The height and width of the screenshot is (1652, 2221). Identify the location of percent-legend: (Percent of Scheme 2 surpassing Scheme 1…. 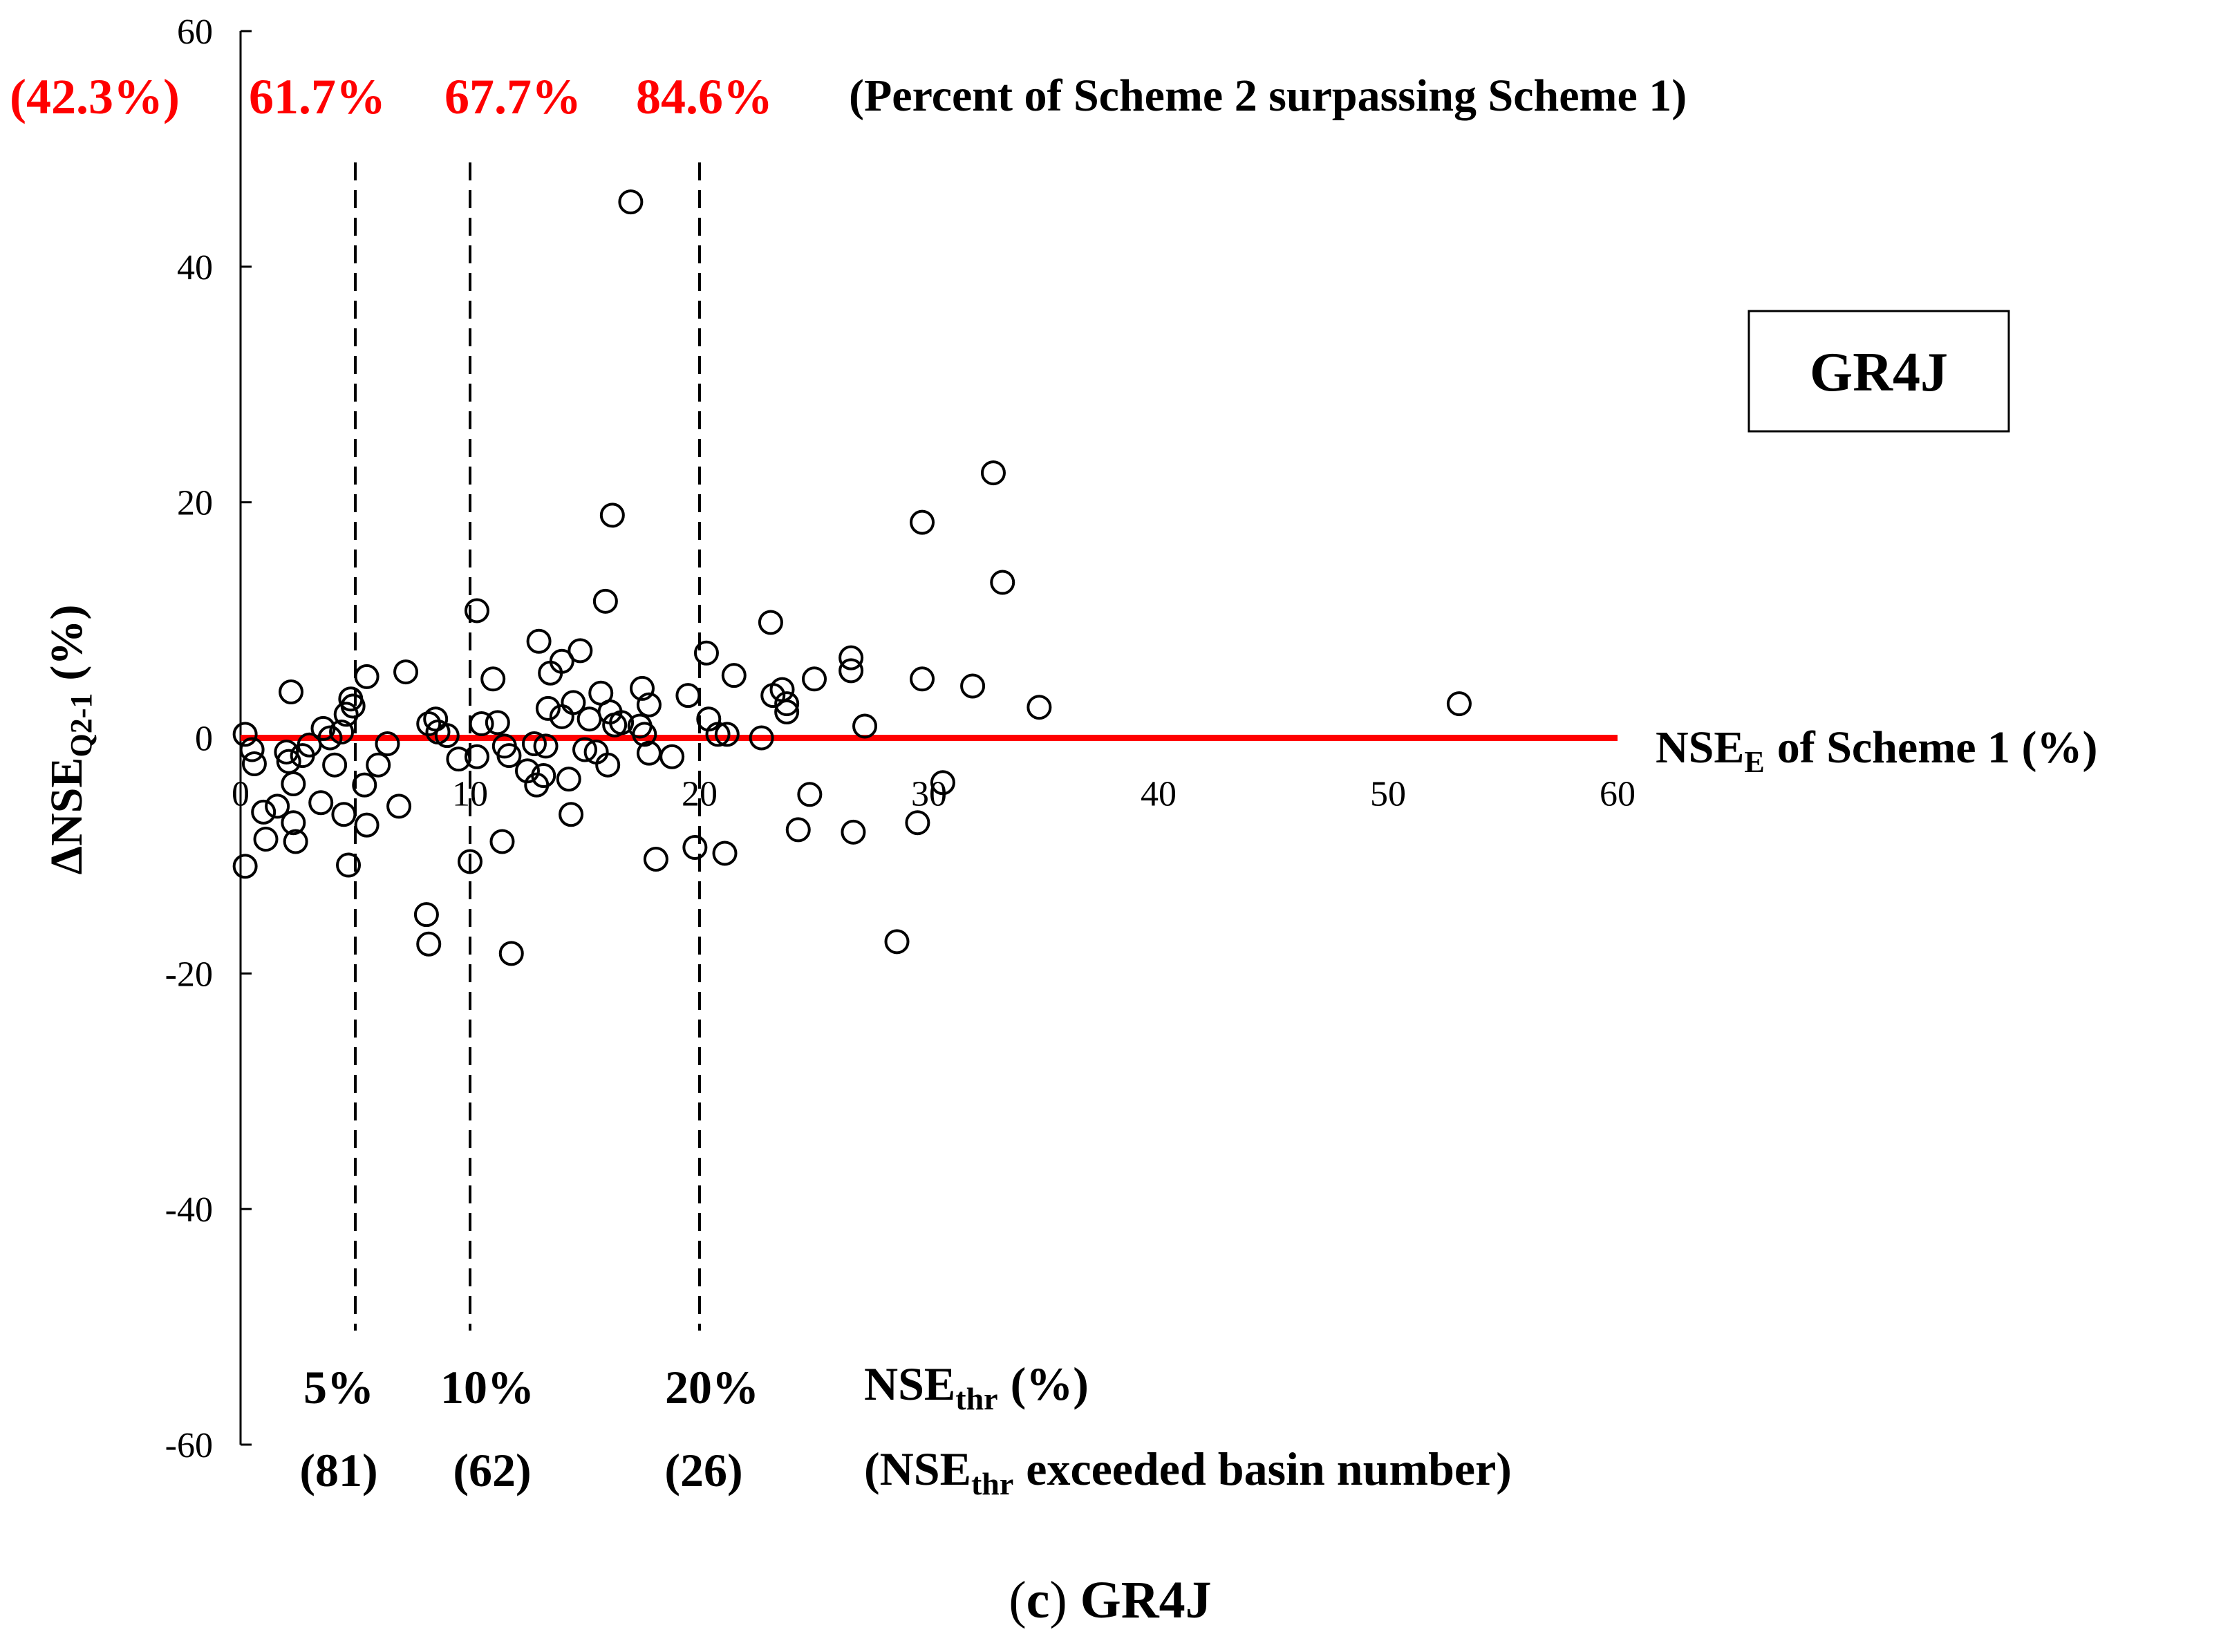
(1268, 96).